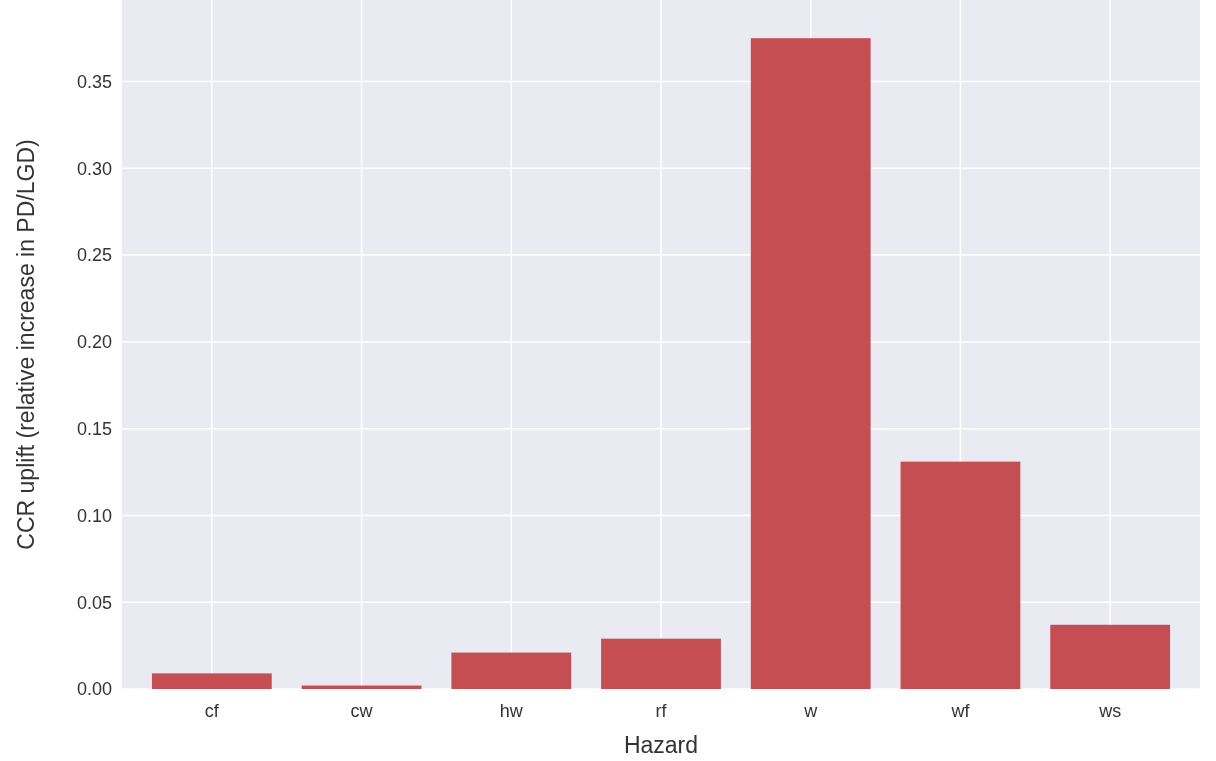 The height and width of the screenshot is (761, 1216). I want to click on x-tick-label: wf, so click(960, 711).